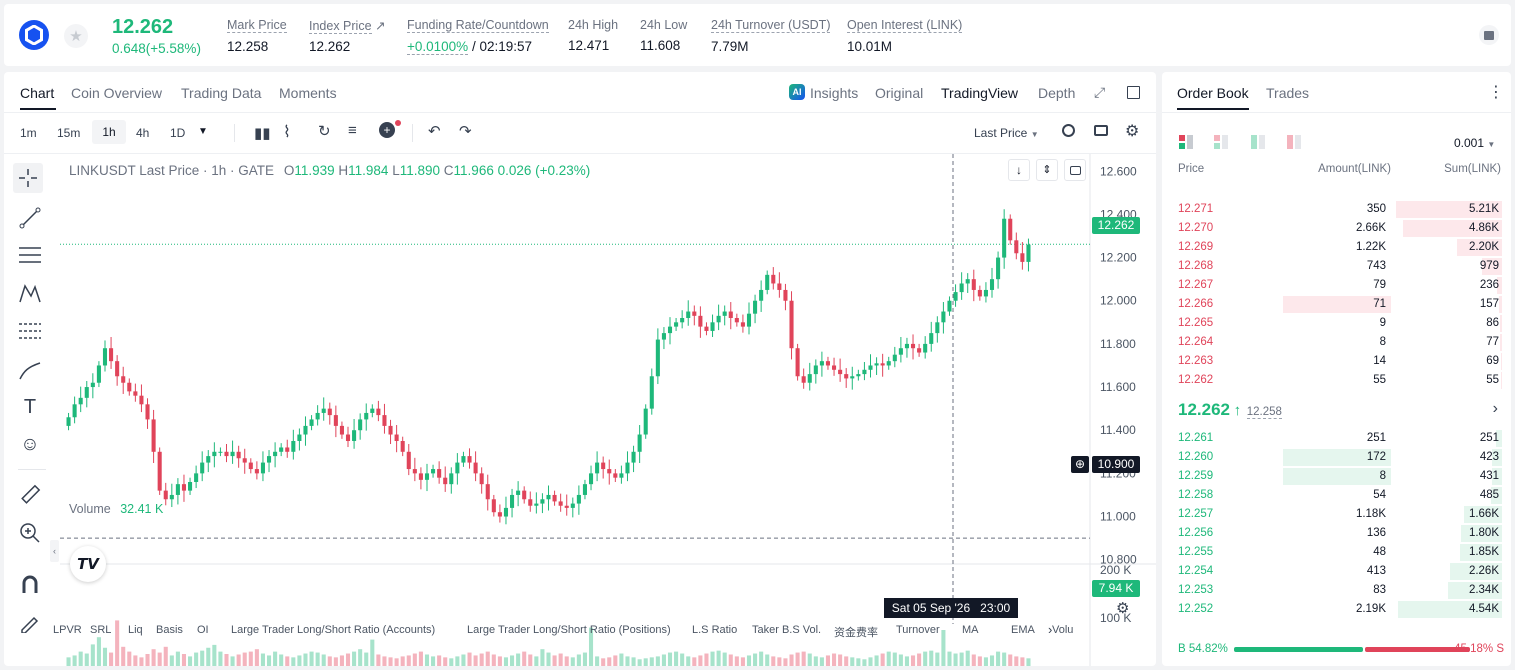 The image size is (1515, 670). What do you see at coordinates (1336, 571) in the screenshot?
I see `bid-row: 12.254 413 2.26K` at bounding box center [1336, 571].